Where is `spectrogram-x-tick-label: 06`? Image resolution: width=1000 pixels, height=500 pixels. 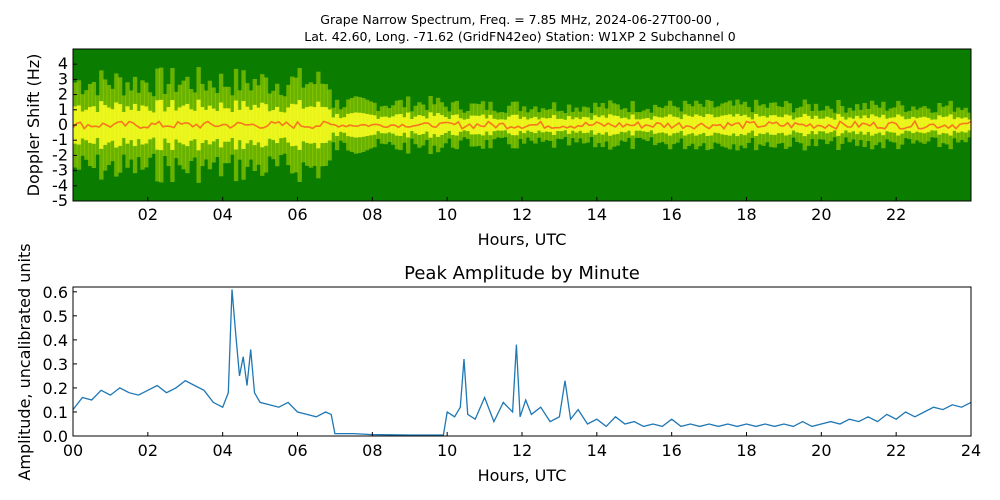
spectrogram-x-tick-label: 06 is located at coordinates (297, 214).